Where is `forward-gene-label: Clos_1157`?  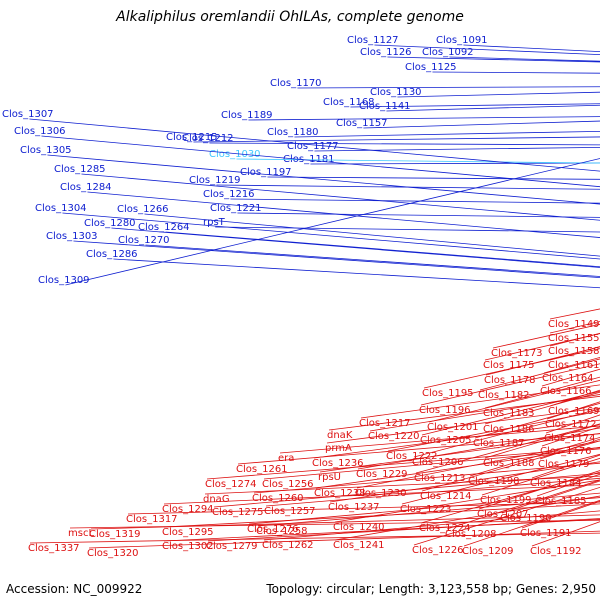
forward-gene-label: Clos_1157 is located at coordinates (362, 123).